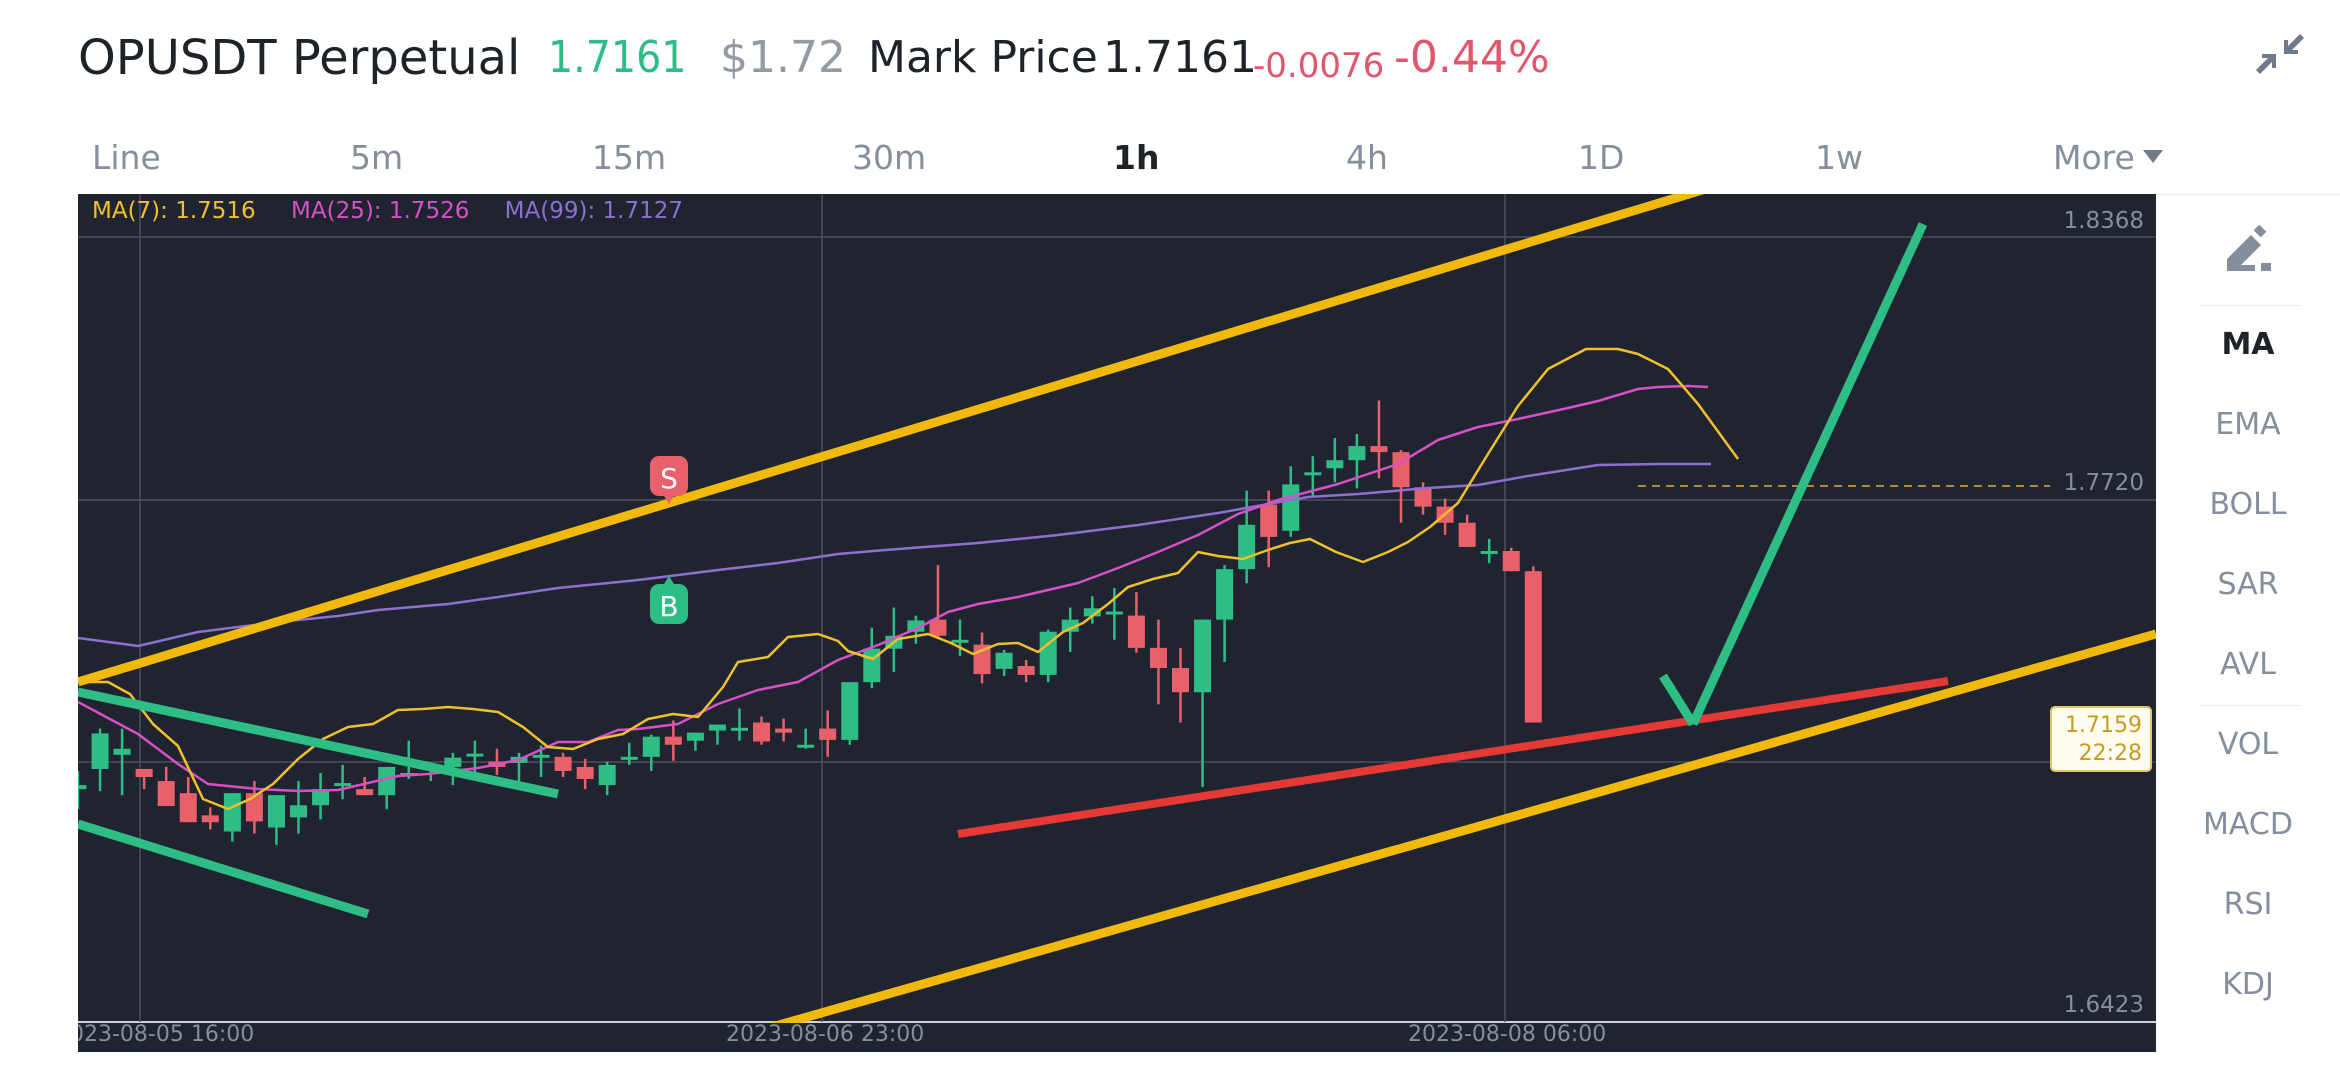 The image size is (2340, 1080). I want to click on red-support-line, so click(1453, 757).